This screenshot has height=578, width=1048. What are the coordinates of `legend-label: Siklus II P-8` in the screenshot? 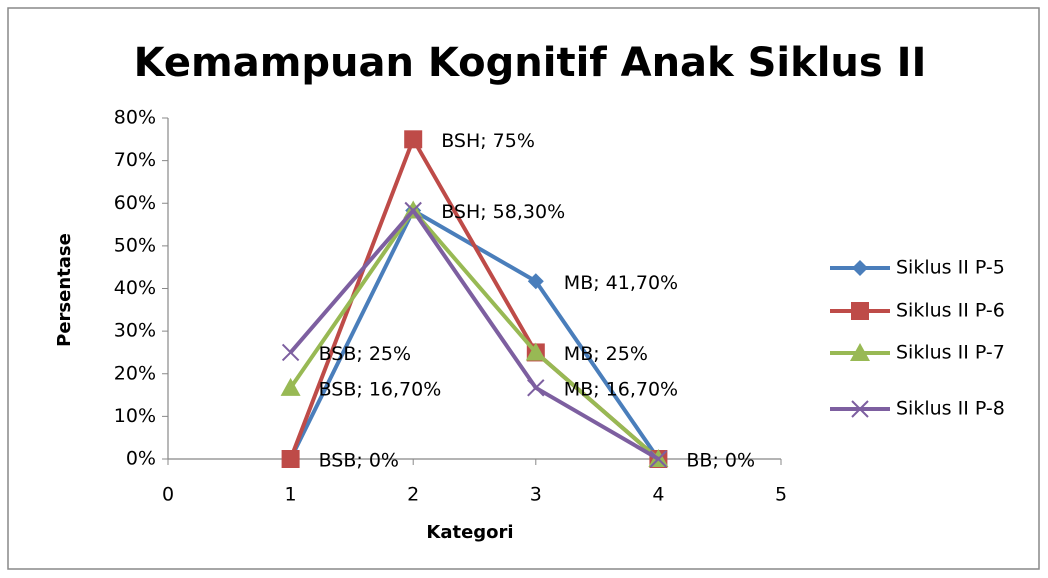 It's located at (950, 409).